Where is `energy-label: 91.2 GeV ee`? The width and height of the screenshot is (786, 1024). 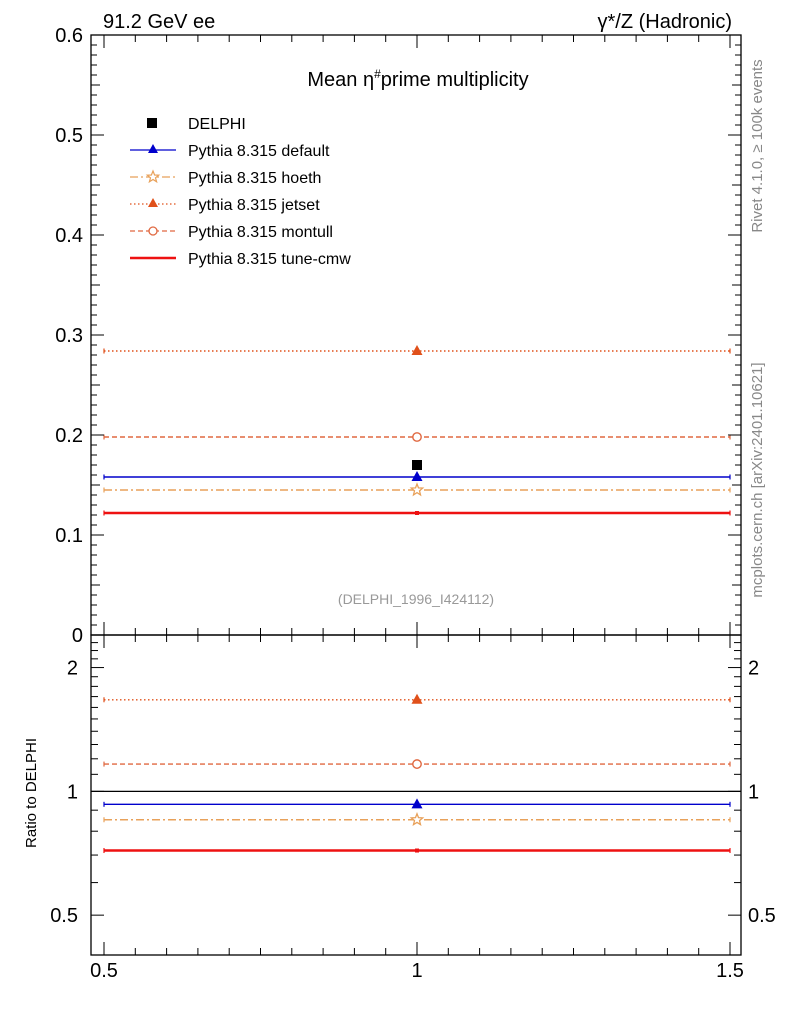 energy-label: 91.2 GeV ee is located at coordinates (159, 22).